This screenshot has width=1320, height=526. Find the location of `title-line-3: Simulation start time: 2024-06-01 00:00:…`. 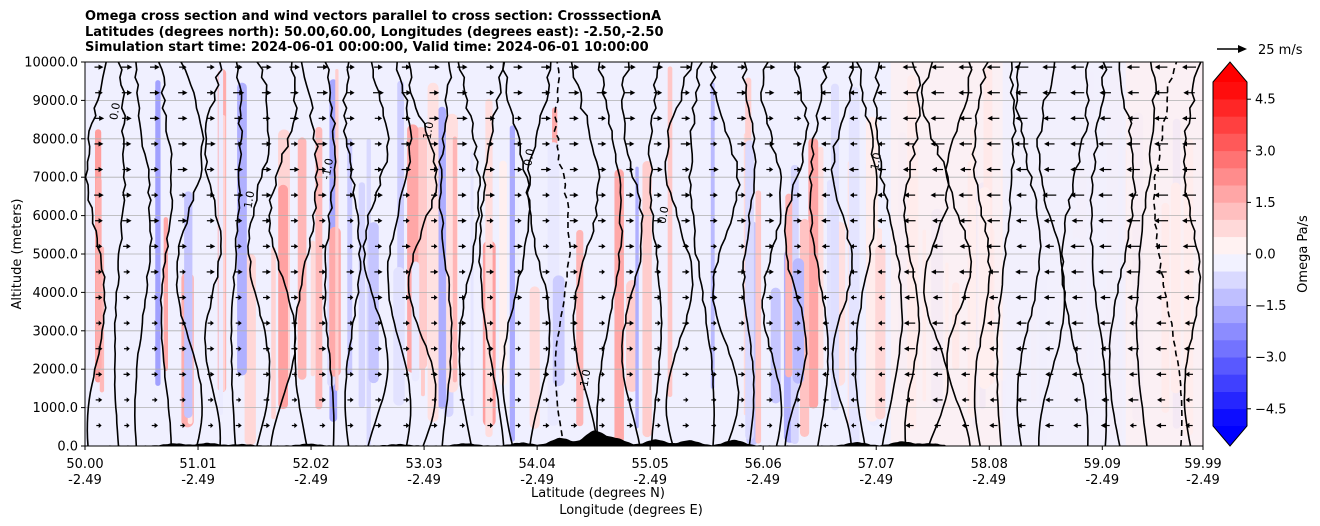

title-line-3: Simulation start time: 2024-06-01 00:00:… is located at coordinates (367, 47).